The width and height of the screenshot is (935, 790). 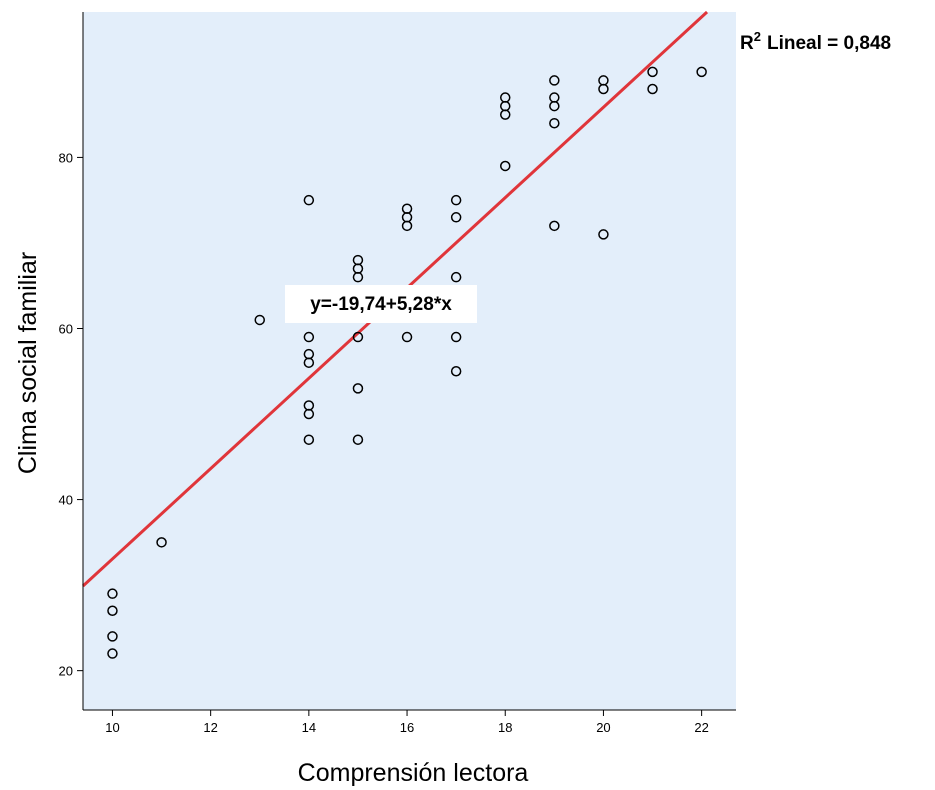 What do you see at coordinates (829, 43) in the screenshot?
I see `r2-value: Lineal = 0,848` at bounding box center [829, 43].